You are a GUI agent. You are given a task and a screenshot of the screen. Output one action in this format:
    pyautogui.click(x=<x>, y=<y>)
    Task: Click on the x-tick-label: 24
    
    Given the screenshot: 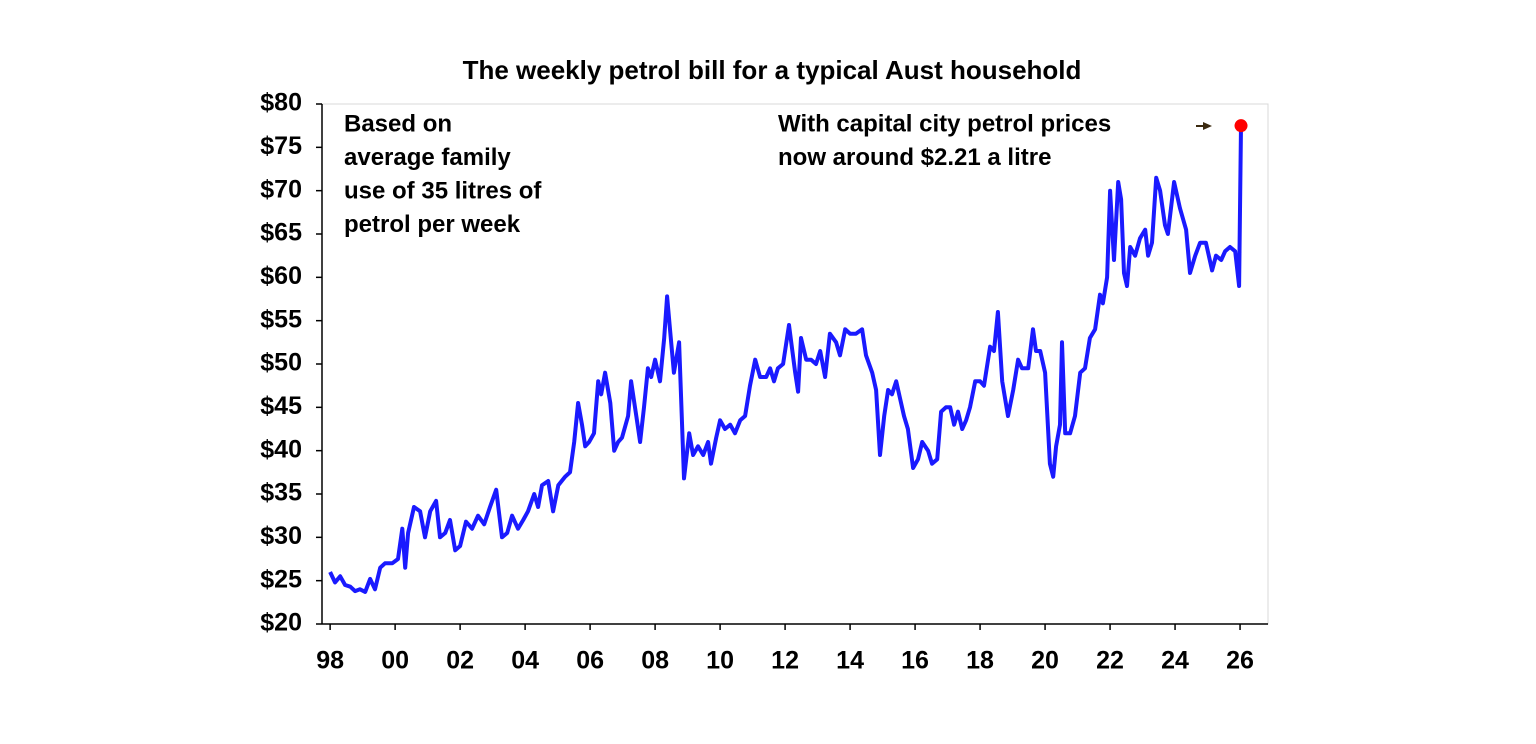 What is the action you would take?
    pyautogui.click(x=1175, y=661)
    